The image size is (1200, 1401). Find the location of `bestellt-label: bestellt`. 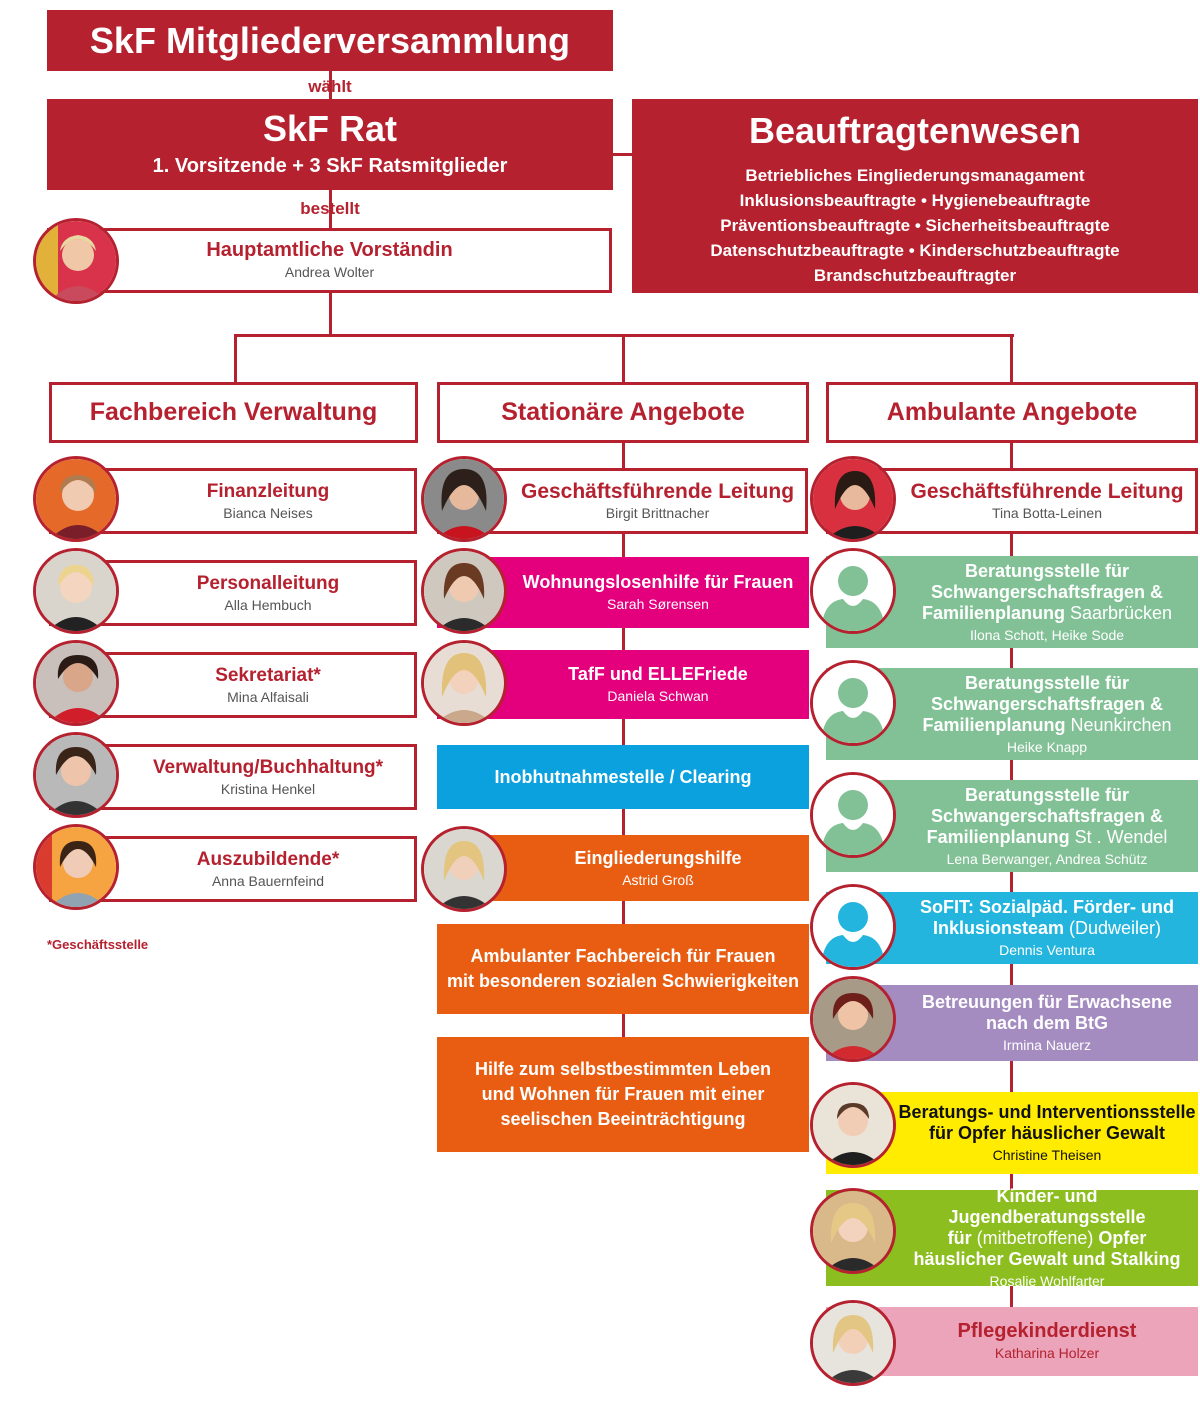

bestellt-label: bestellt is located at coordinates (330, 208).